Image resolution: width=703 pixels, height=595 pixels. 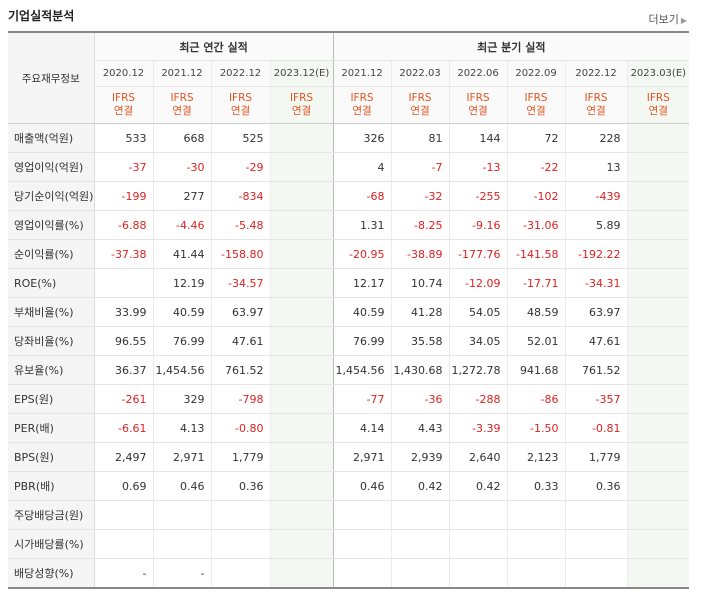 I want to click on corner-label: 주요재무정보, so click(x=51, y=77).